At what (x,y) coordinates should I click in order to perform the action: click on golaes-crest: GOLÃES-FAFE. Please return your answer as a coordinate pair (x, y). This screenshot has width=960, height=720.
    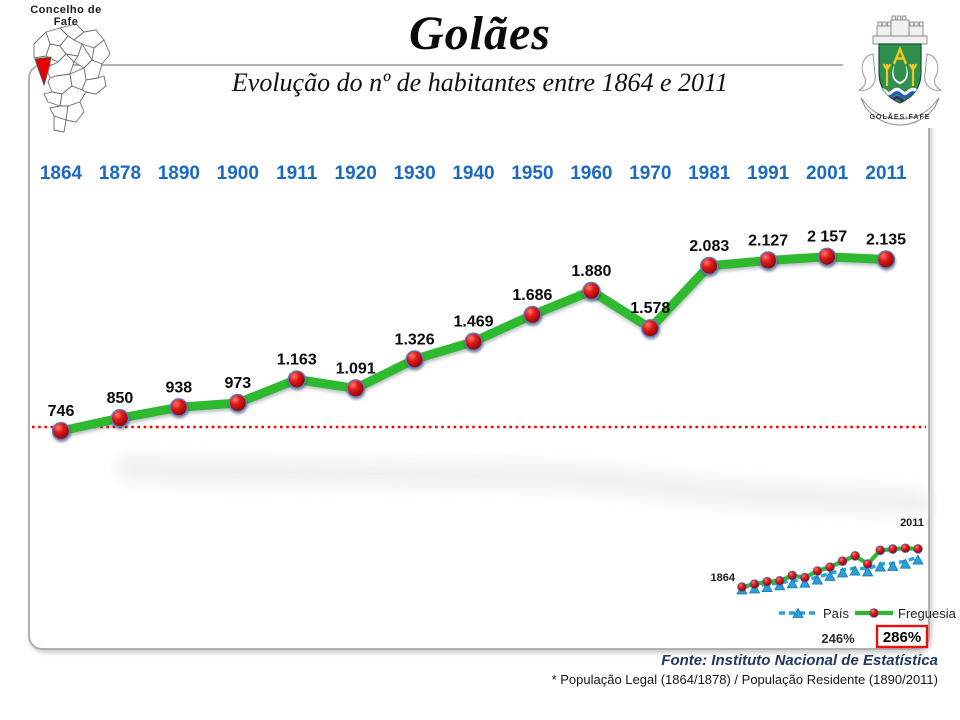
    Looking at the image, I should click on (900, 64).